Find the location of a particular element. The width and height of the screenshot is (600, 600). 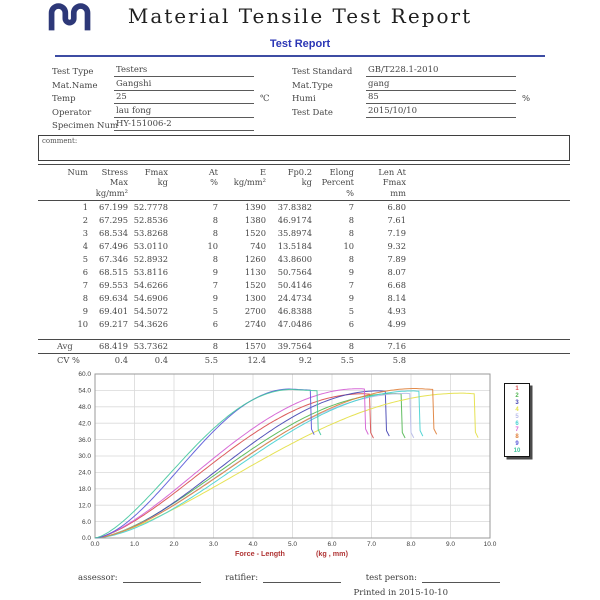

table-cell: 24.4734 is located at coordinates (294, 298).